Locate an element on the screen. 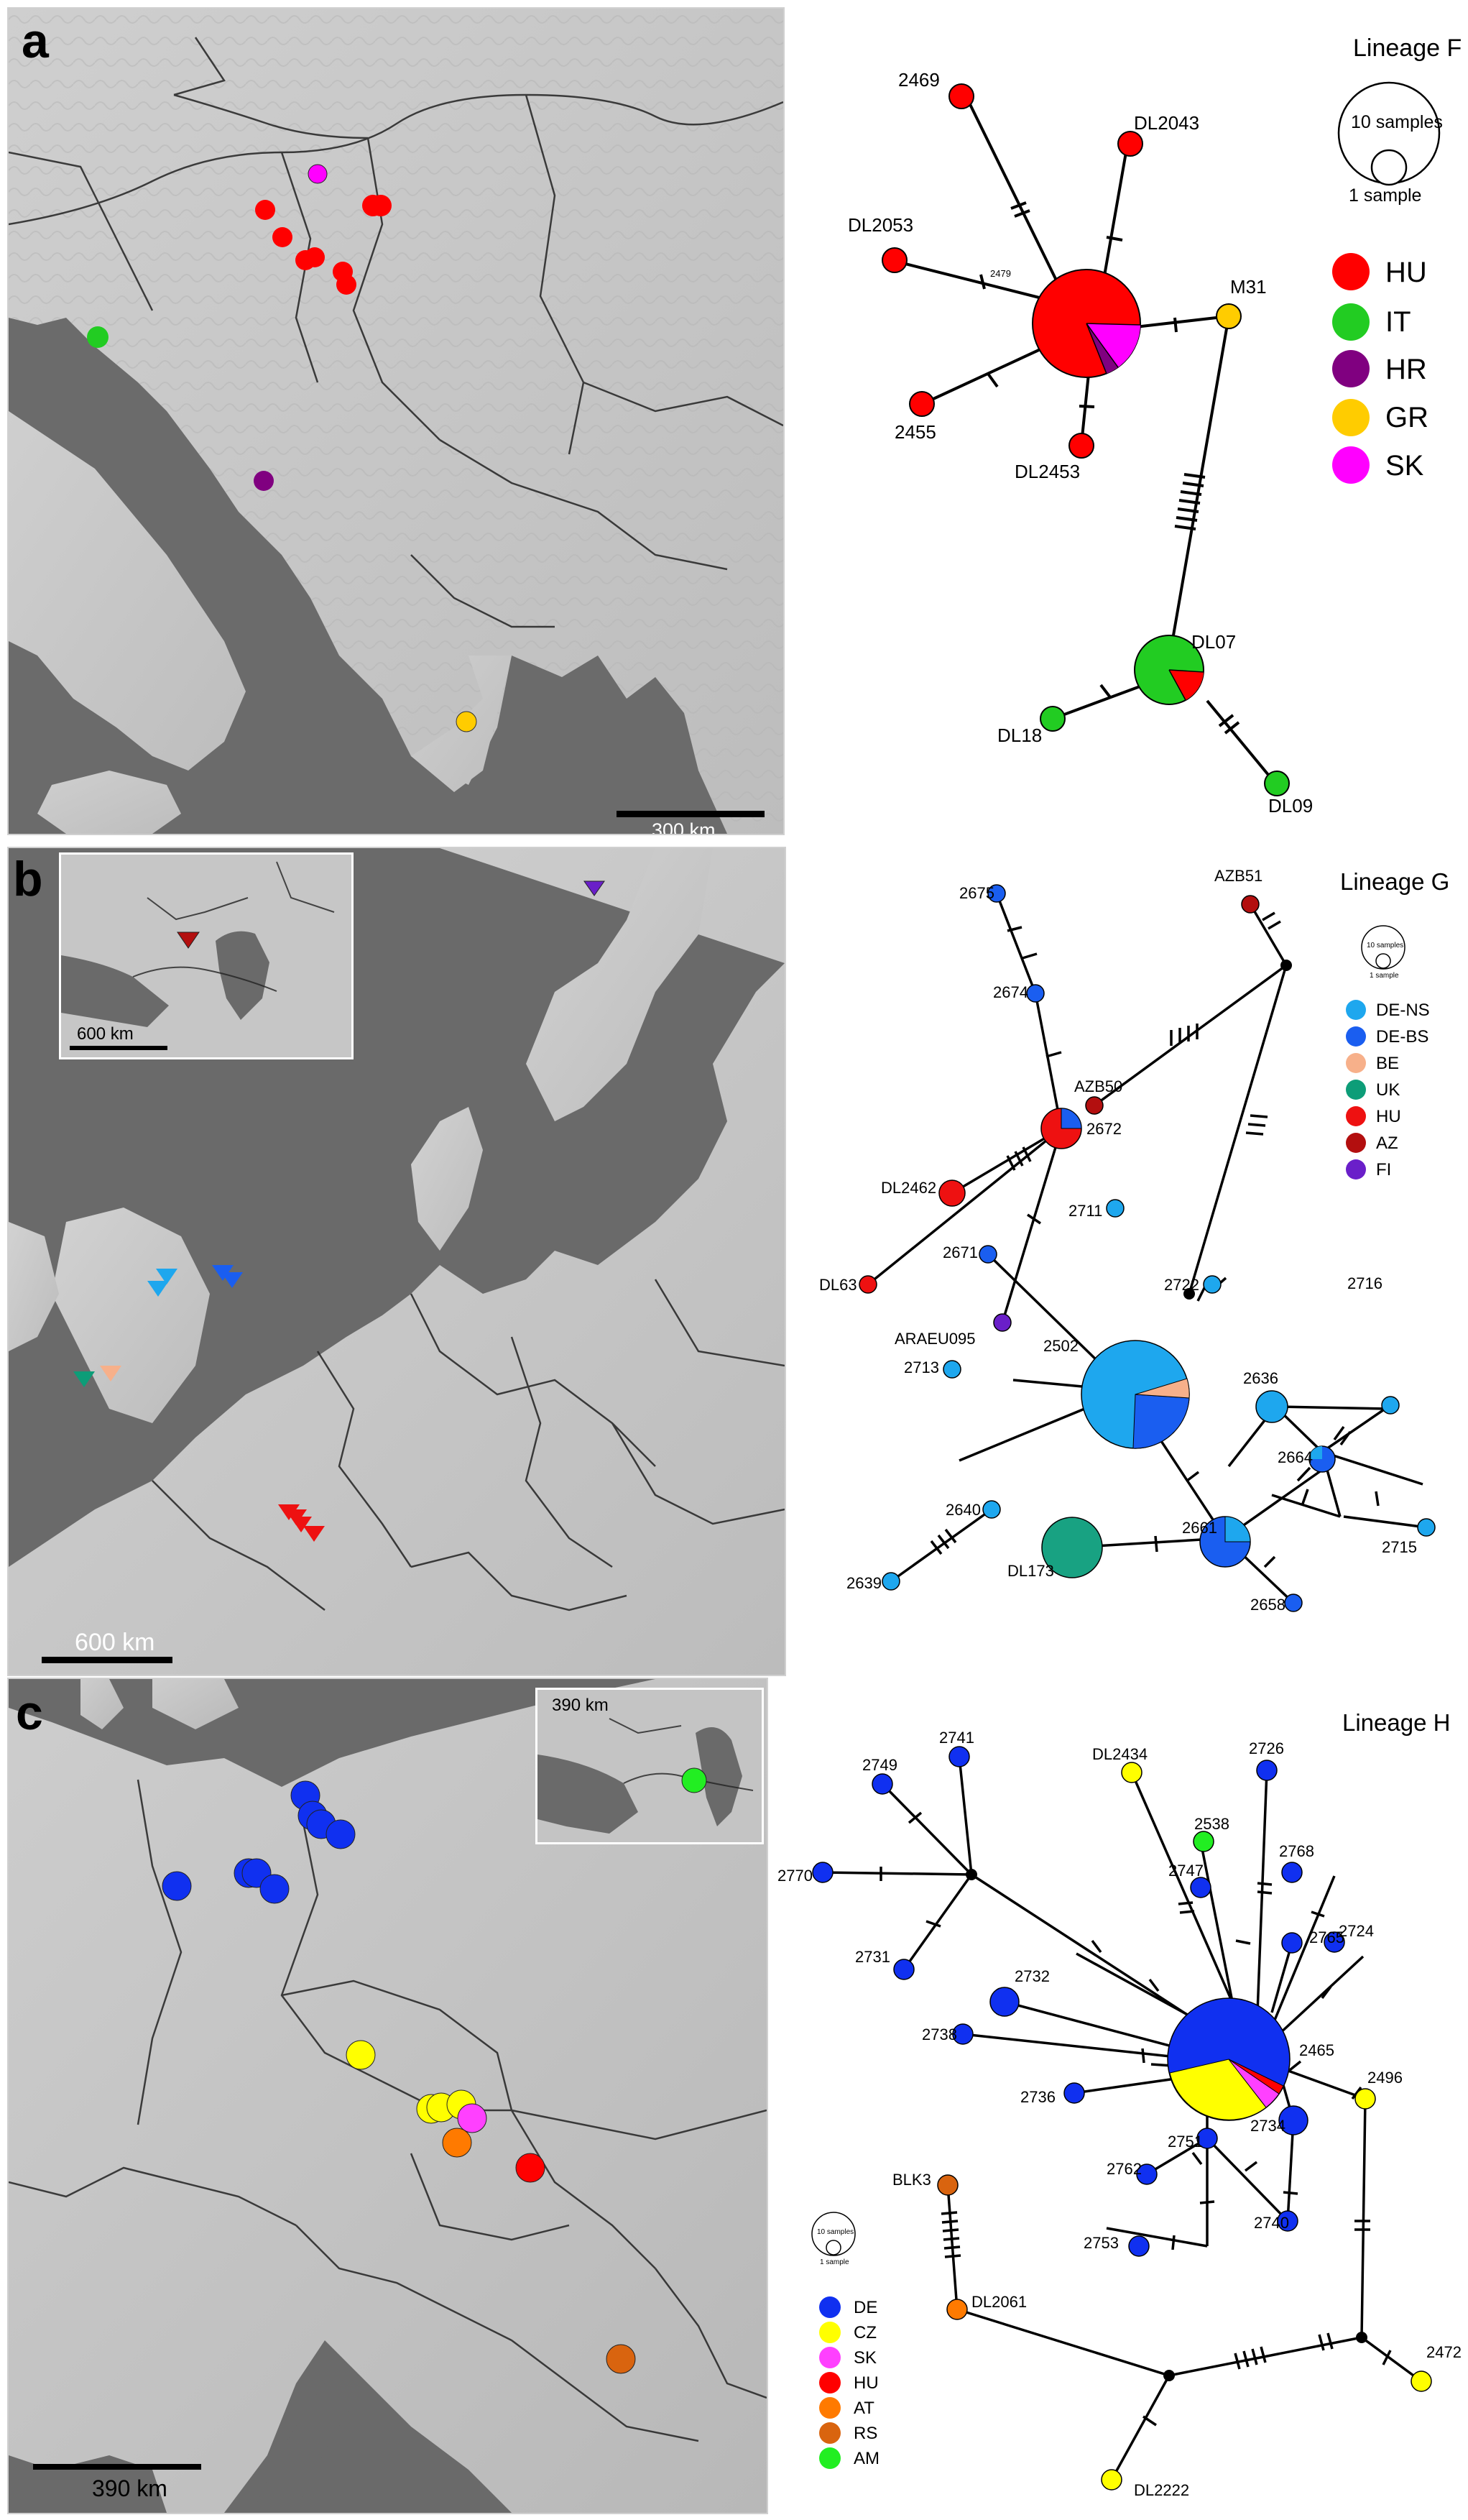 The width and height of the screenshot is (1468, 2520). node-label: DL2462 is located at coordinates (908, 1188).